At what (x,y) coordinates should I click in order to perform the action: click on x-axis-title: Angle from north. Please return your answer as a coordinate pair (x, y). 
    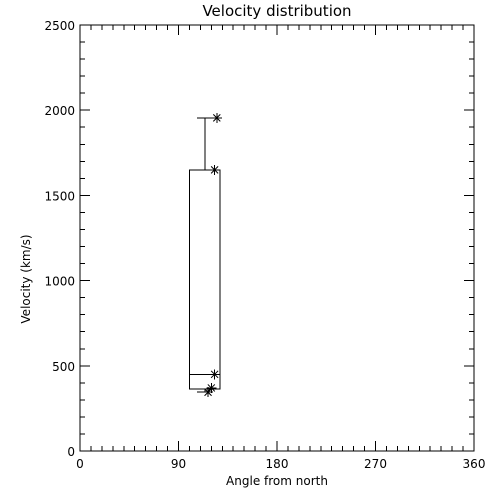
    Looking at the image, I should click on (277, 481).